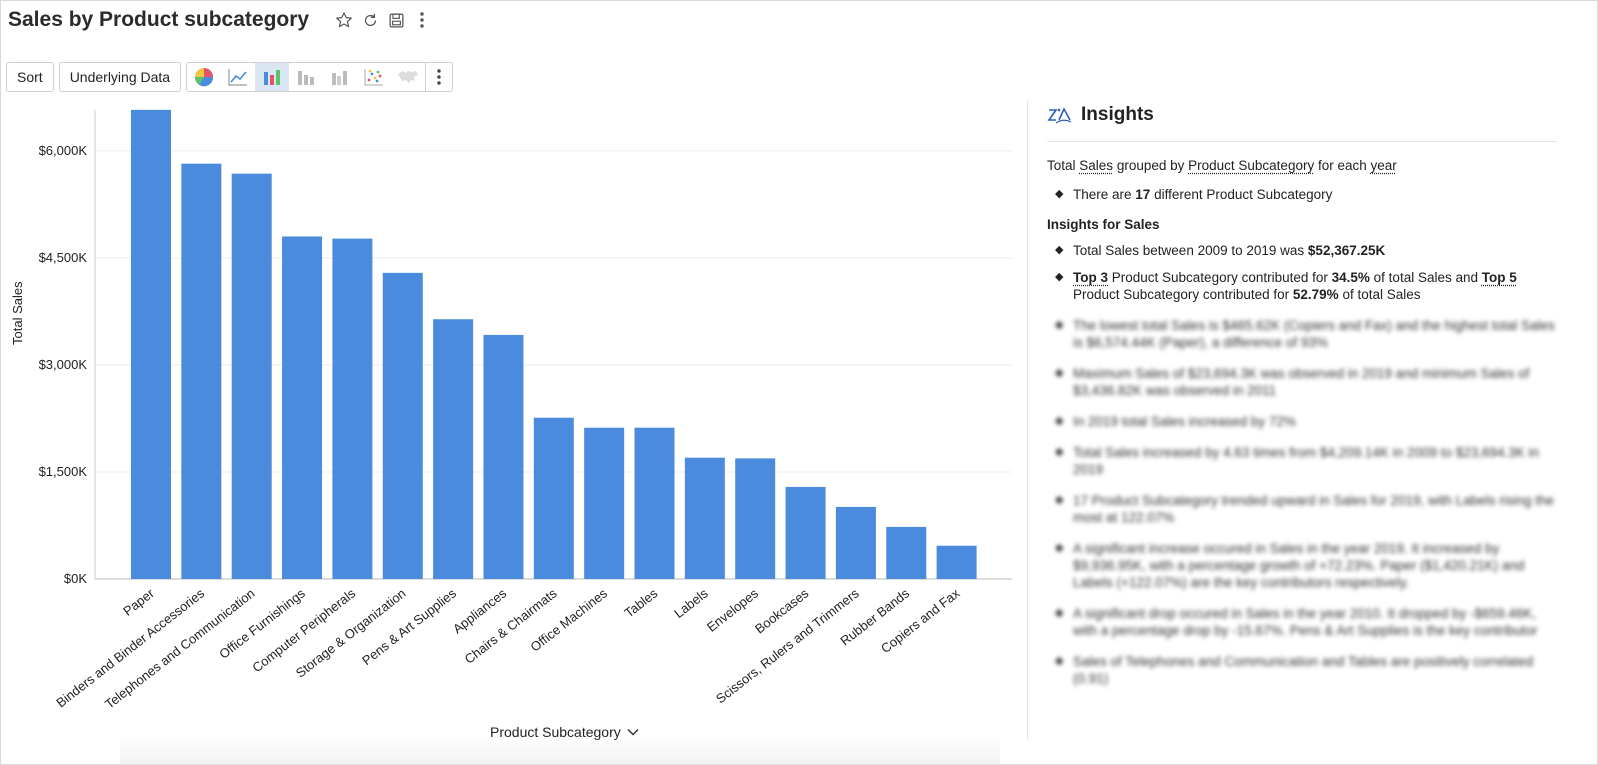  I want to click on sort-button: Sort, so click(30, 77).